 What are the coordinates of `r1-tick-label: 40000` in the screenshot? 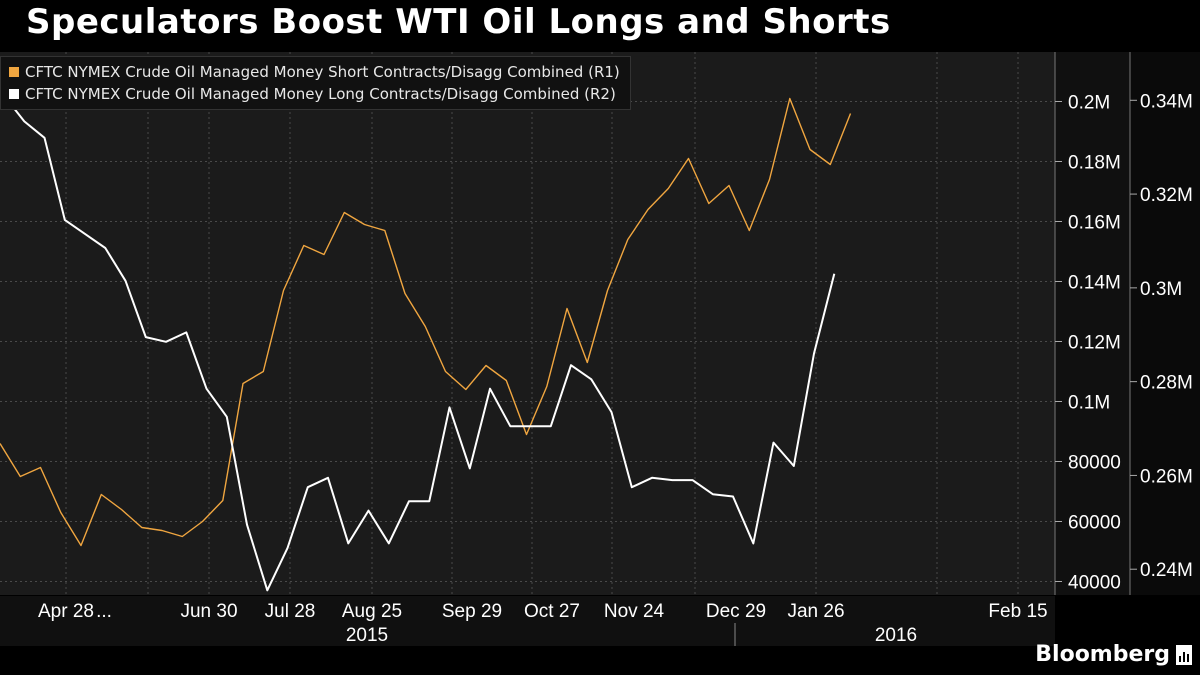 It's located at (1094, 583).